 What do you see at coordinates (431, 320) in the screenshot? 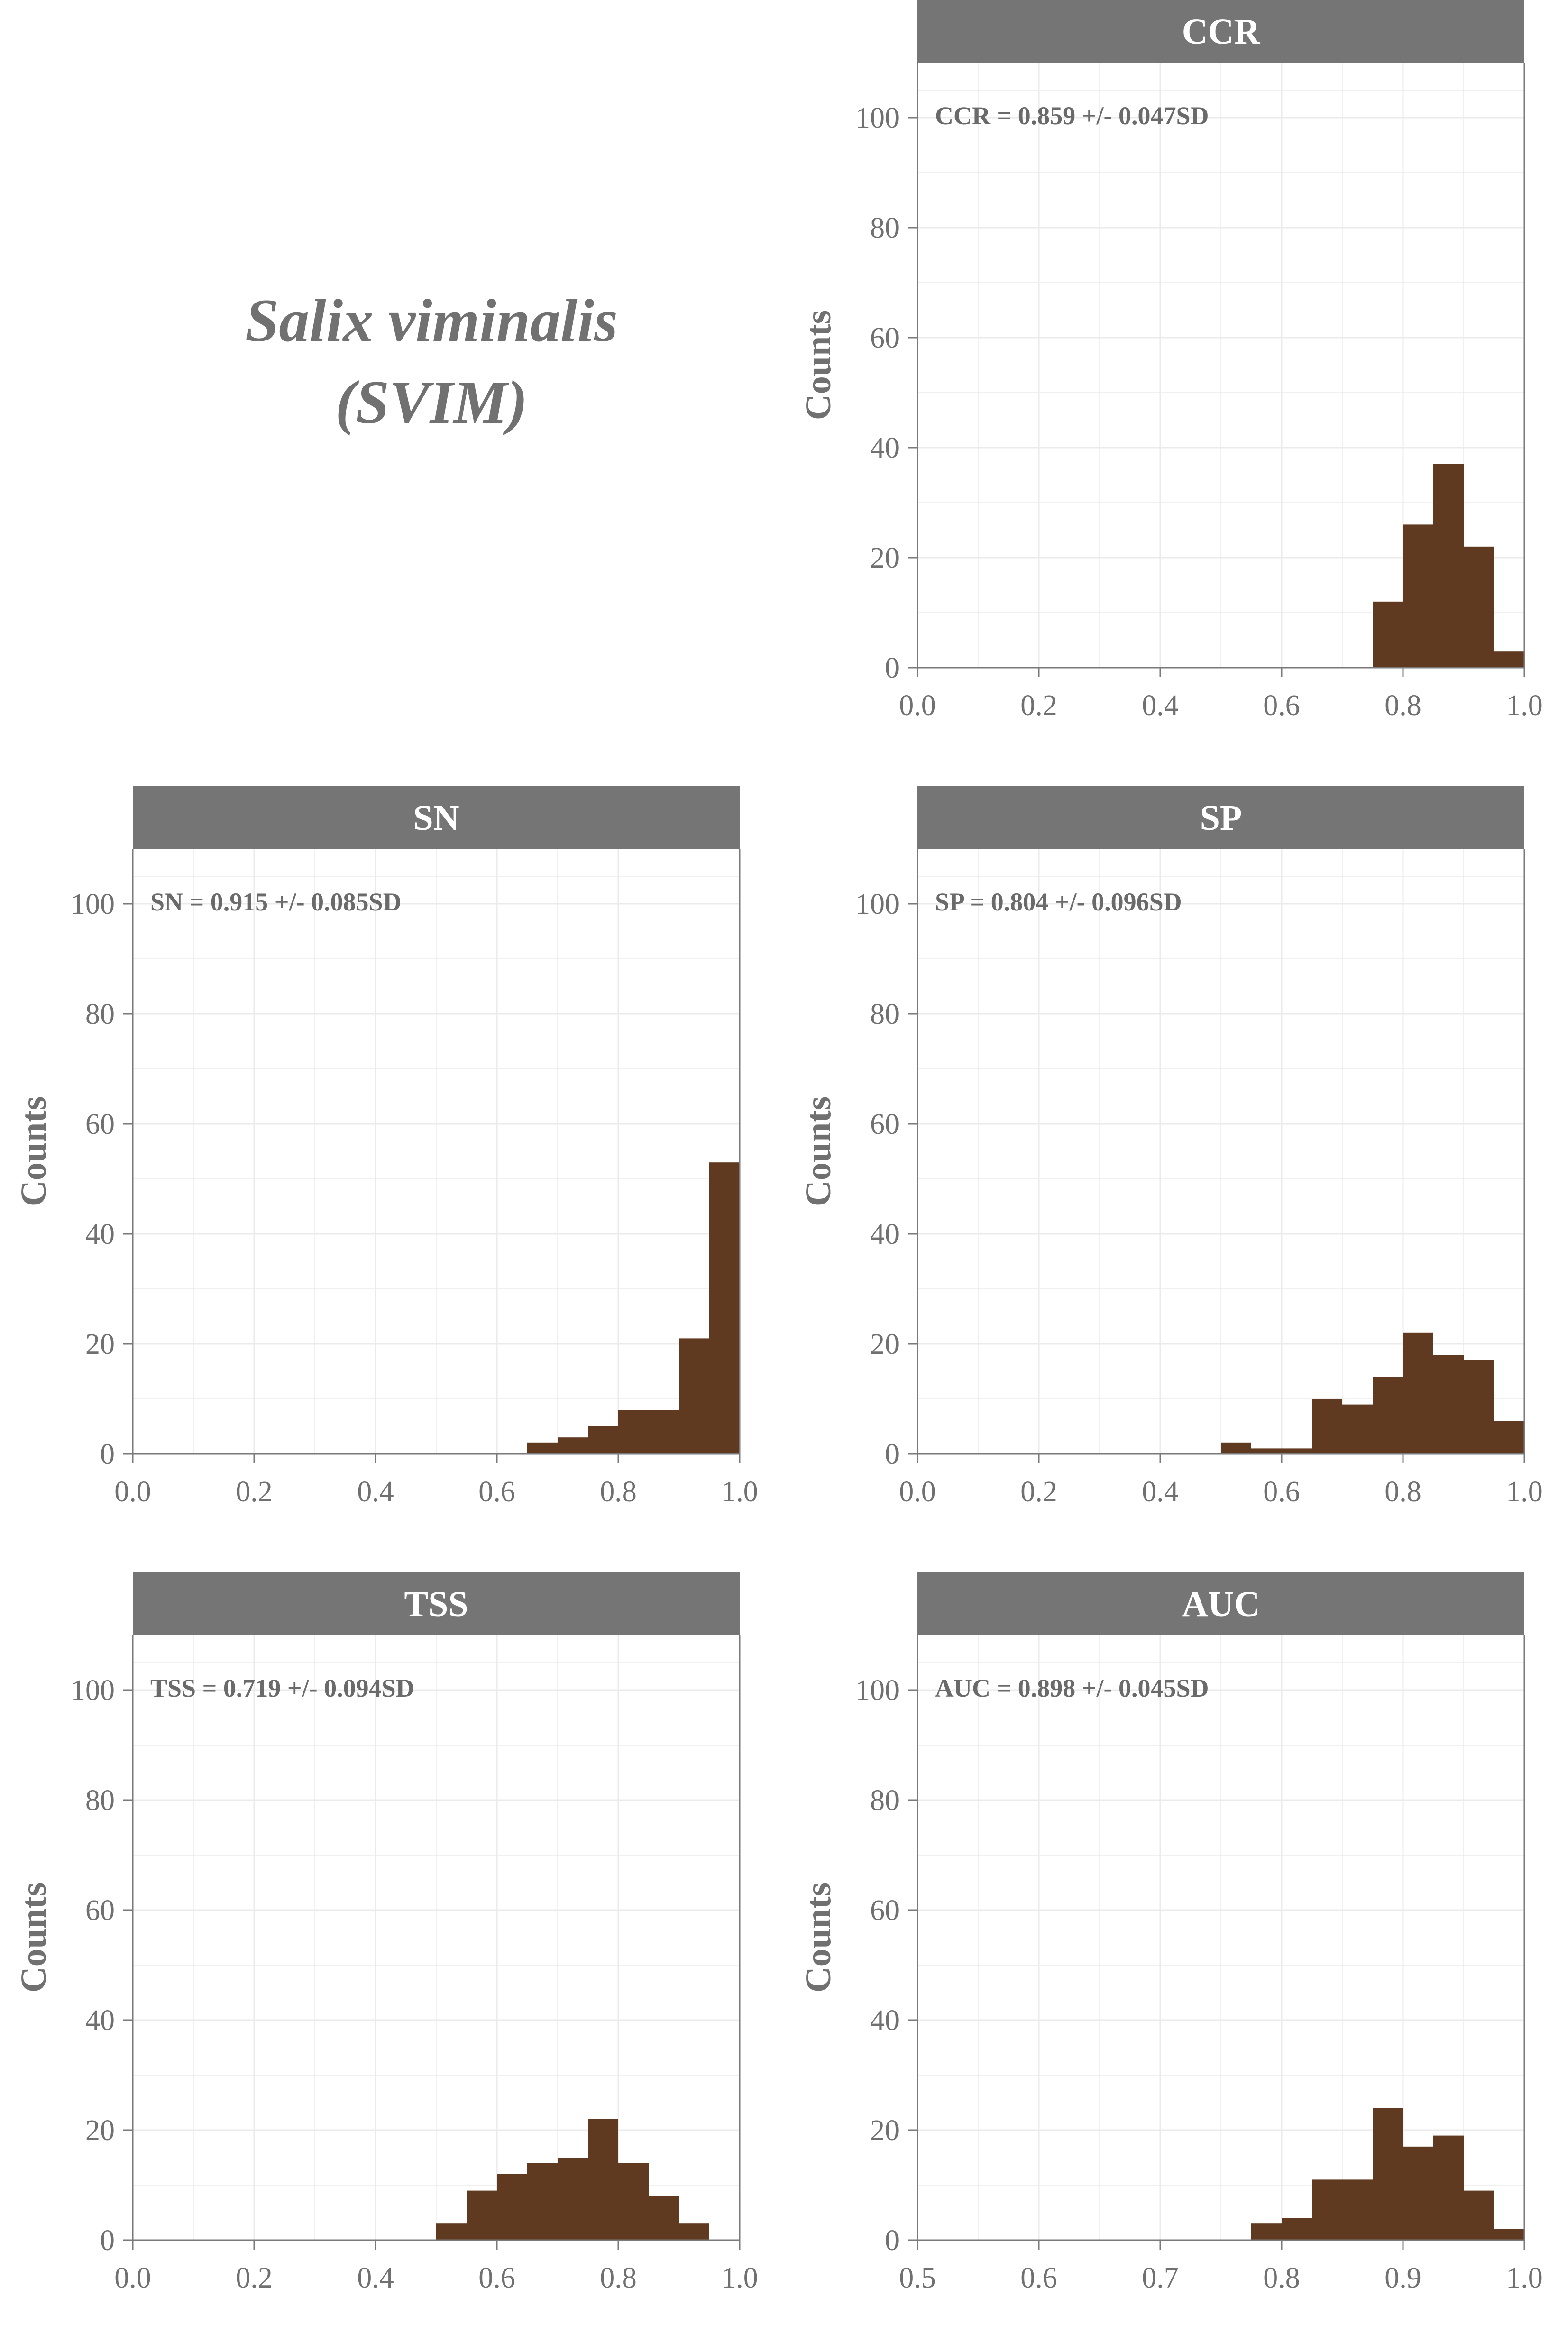
I see `species-name: Salix viminalis` at bounding box center [431, 320].